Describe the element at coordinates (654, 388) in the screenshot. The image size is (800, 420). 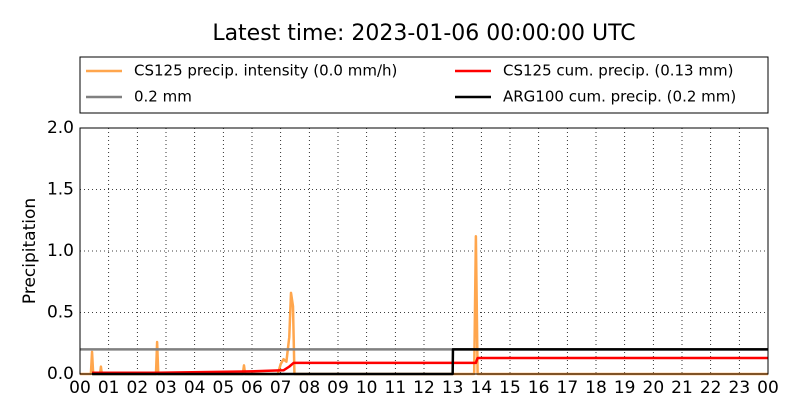
I see `x-tick-label: 20` at that location.